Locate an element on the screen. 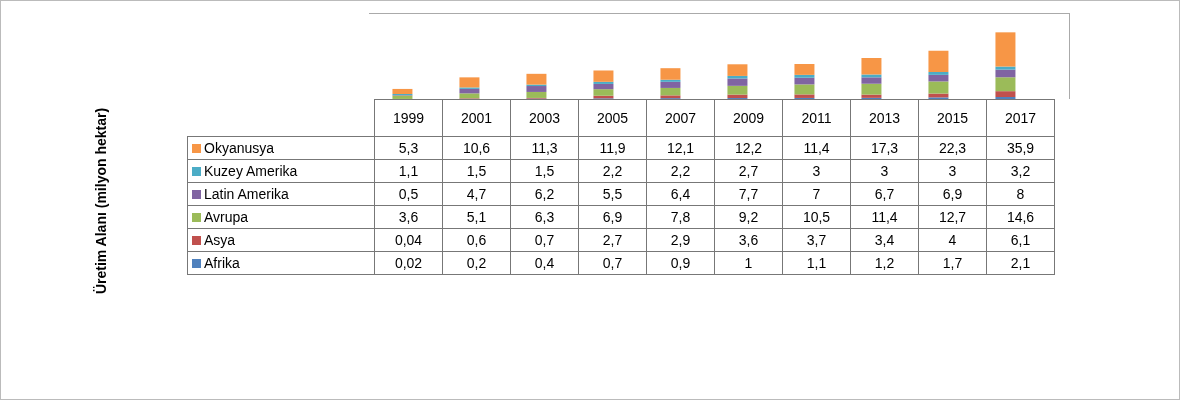 Image resolution: width=1185 pixels, height=407 pixels. x-tick-label: 2003 is located at coordinates (544, 118).